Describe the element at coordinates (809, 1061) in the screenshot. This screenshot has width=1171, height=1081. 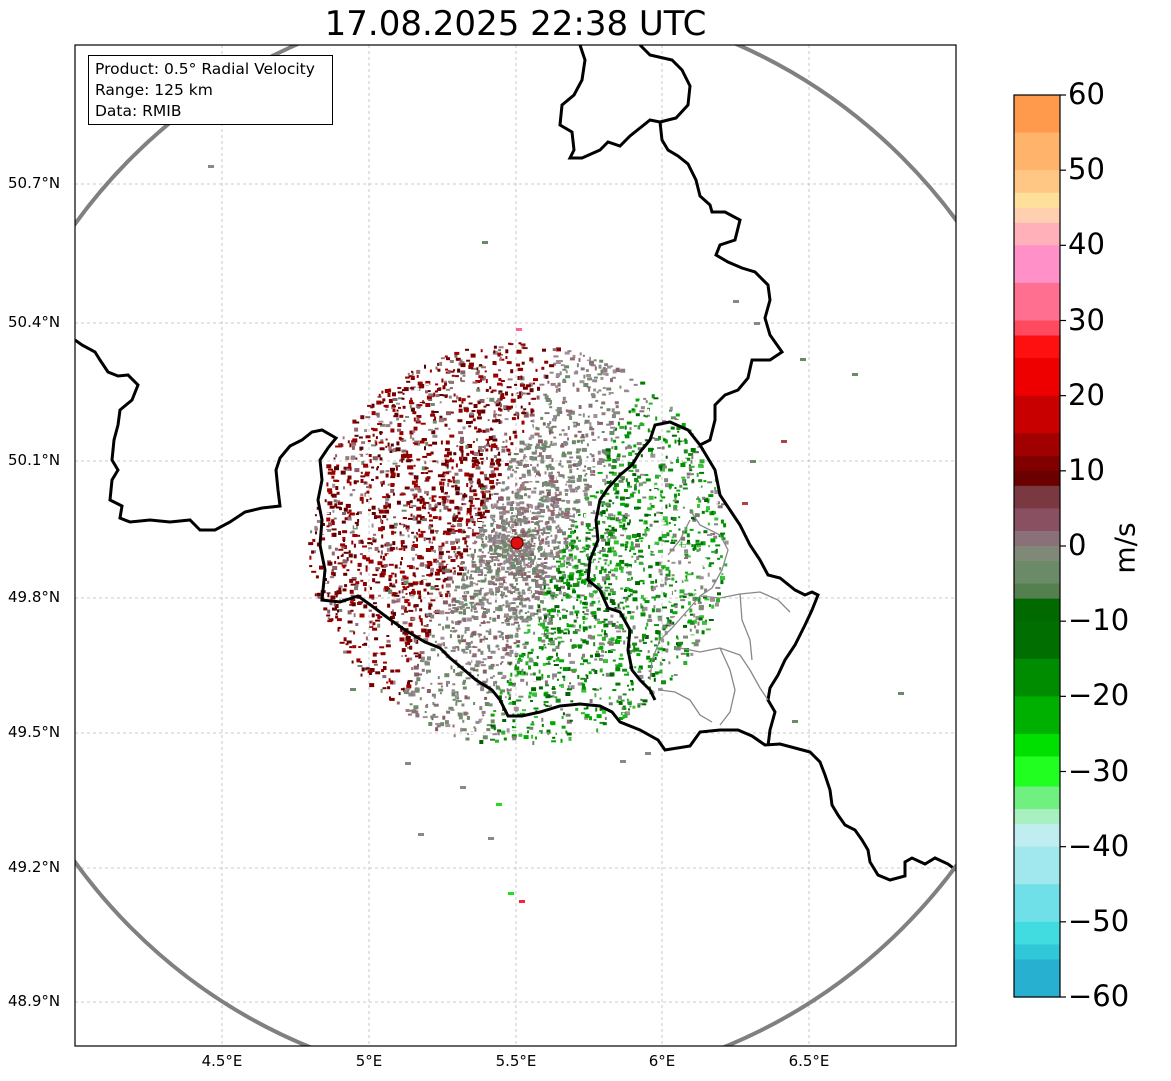
I see `lon-label-4: 6.5°E` at that location.